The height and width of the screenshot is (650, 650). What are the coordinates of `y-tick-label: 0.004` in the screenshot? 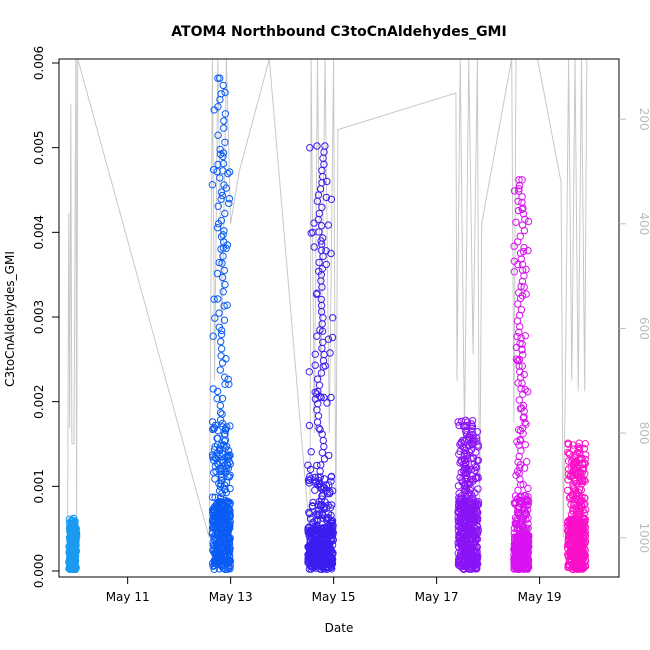 It's located at (39, 232).